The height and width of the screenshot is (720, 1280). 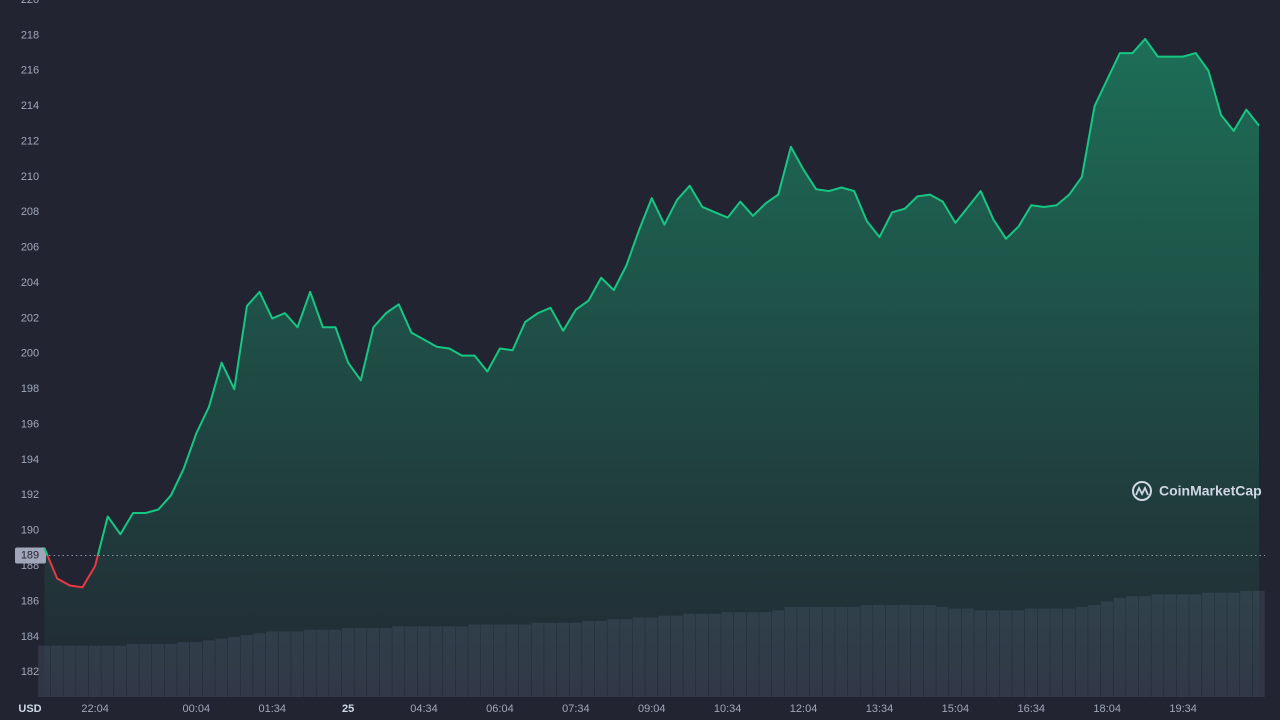 What do you see at coordinates (1183, 709) in the screenshot?
I see `x-tick-label: 19:34` at bounding box center [1183, 709].